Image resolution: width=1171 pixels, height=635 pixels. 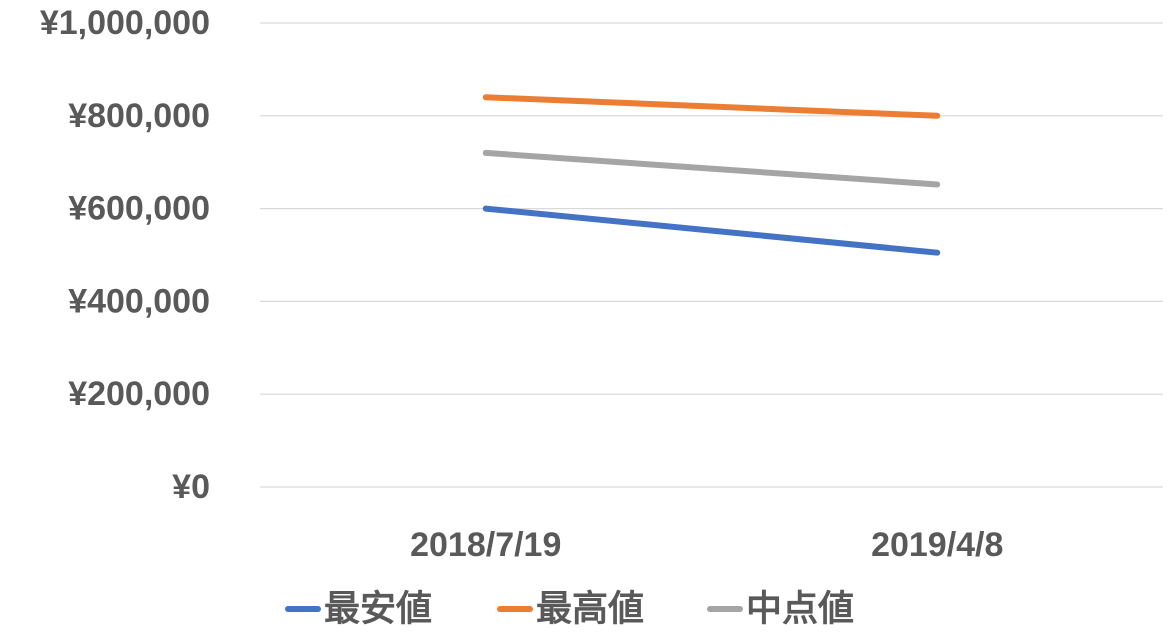 I want to click on legend-label: 中点値, so click(x=800, y=609).